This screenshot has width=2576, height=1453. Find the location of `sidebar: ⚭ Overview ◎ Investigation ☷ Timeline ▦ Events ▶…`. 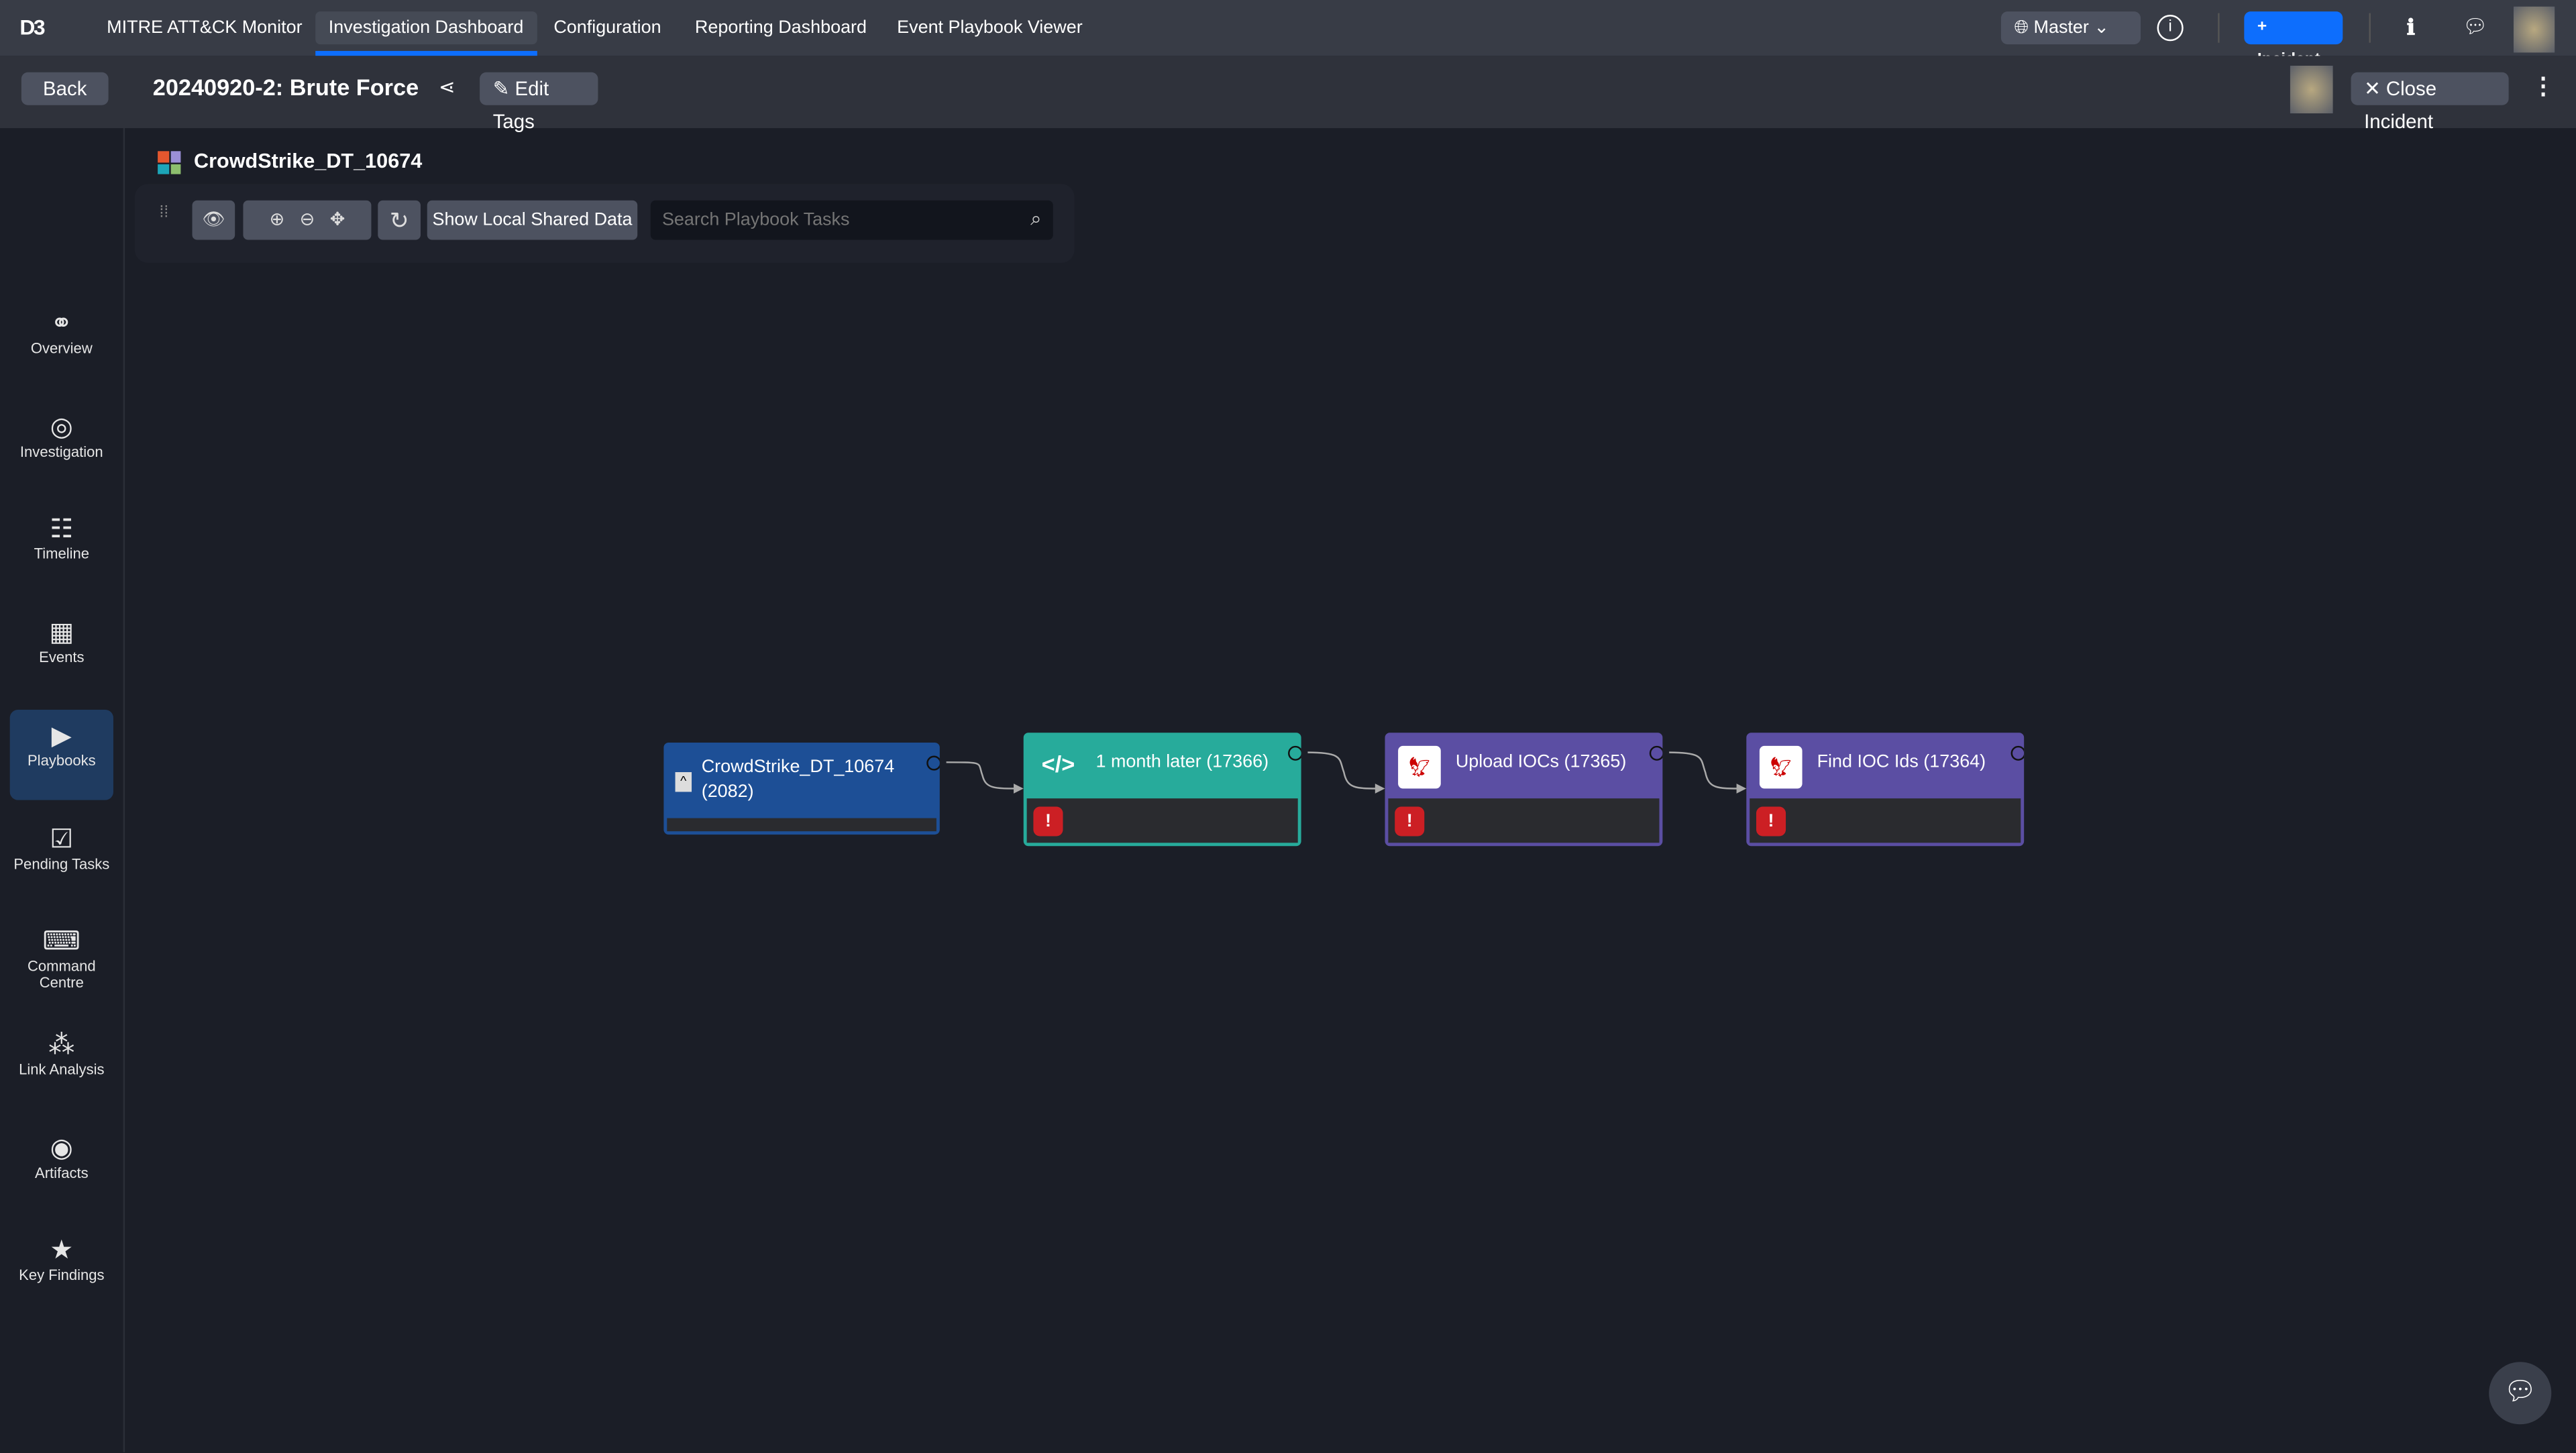

sidebar: ⚭ Overview ◎ Investigation ☷ Timeline ▦ Events ▶… is located at coordinates (62, 790).